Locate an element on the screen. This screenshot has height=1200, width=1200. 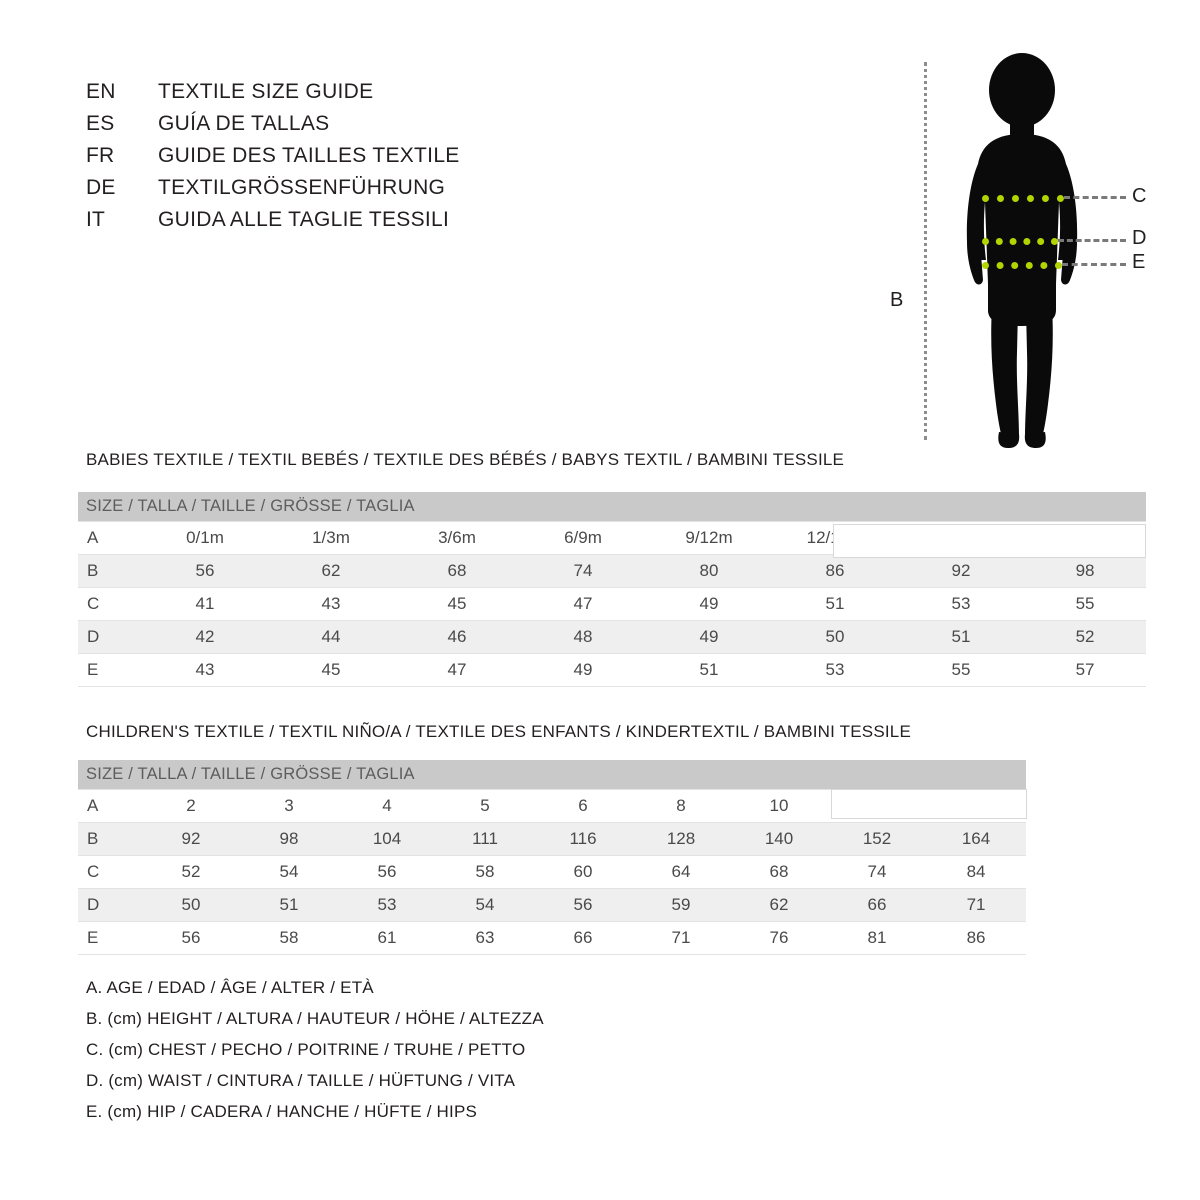
cell: 104 is located at coordinates (387, 839).